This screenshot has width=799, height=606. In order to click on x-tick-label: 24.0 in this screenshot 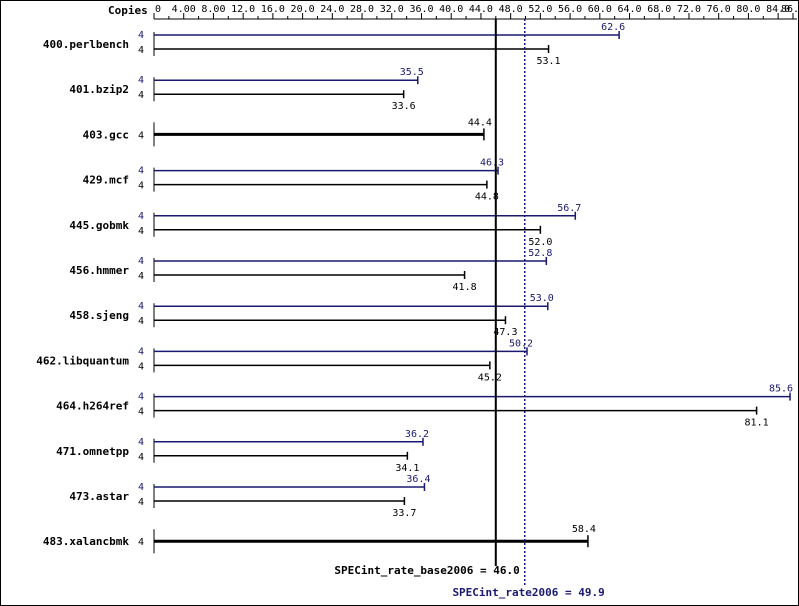, I will do `click(332, 9)`.